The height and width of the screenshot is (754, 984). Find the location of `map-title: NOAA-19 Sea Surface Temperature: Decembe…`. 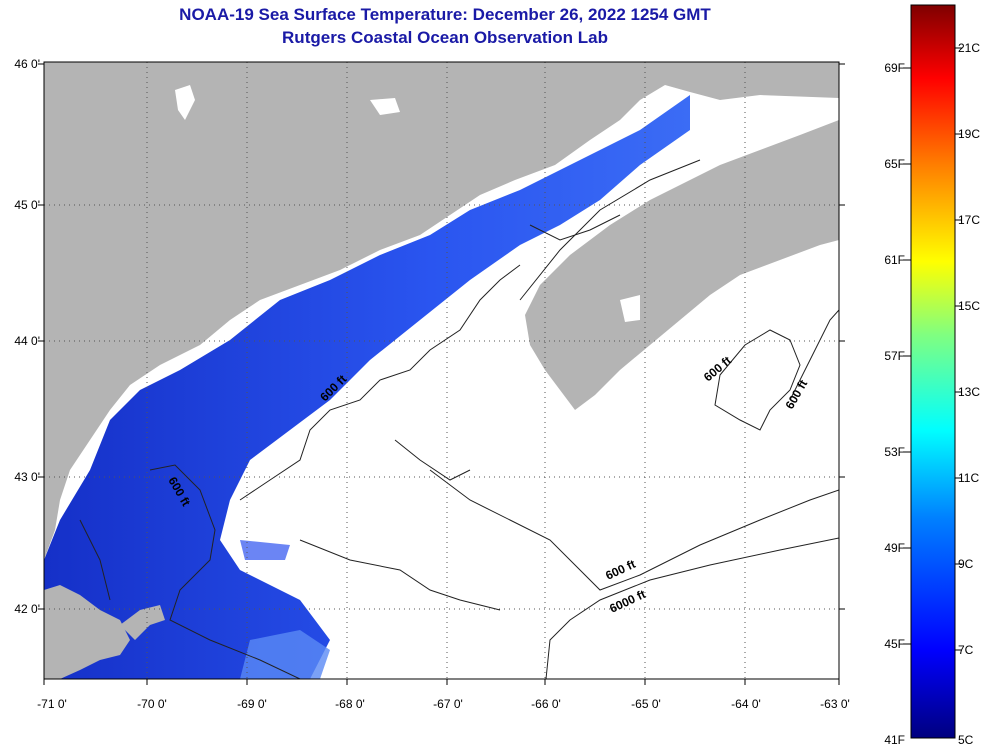

map-title: NOAA-19 Sea Surface Temperature: Decembe… is located at coordinates (445, 14).